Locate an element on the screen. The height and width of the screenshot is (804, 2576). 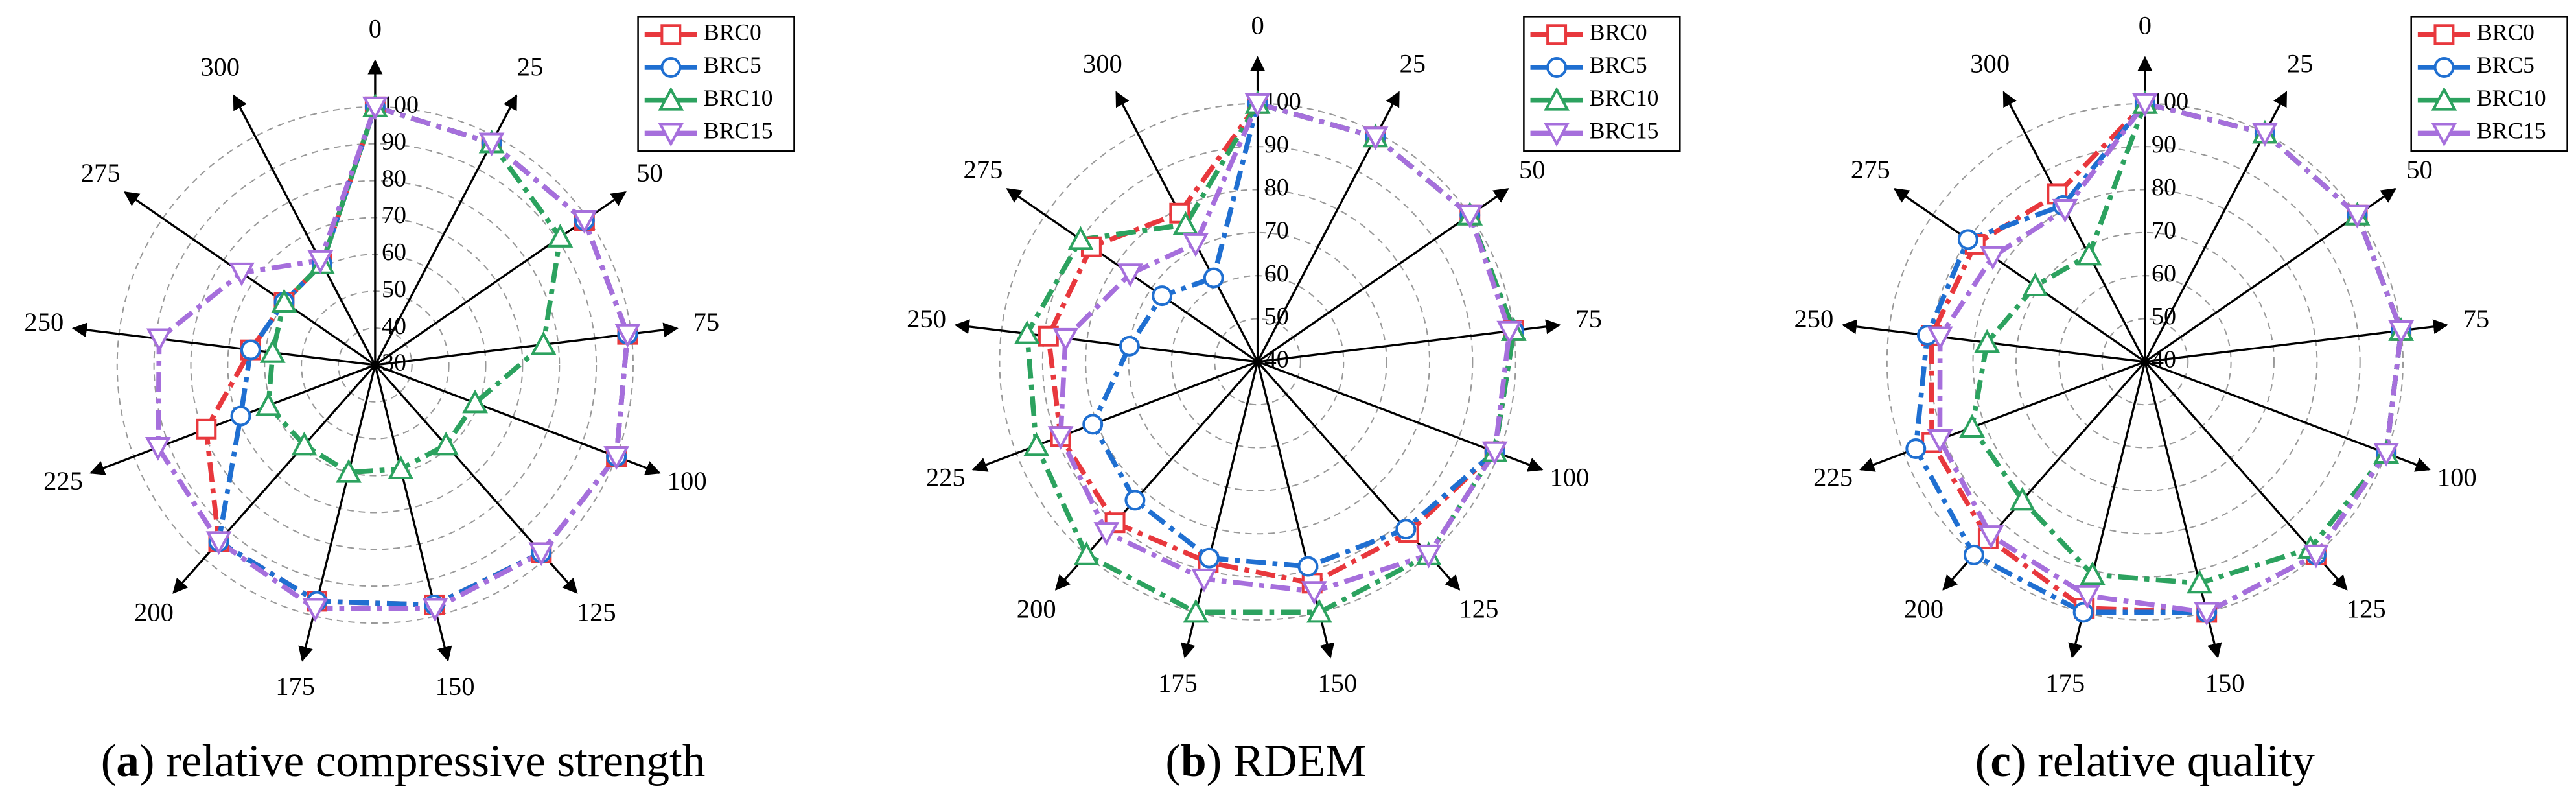
radial-tick-label: 70 is located at coordinates (1277, 230).